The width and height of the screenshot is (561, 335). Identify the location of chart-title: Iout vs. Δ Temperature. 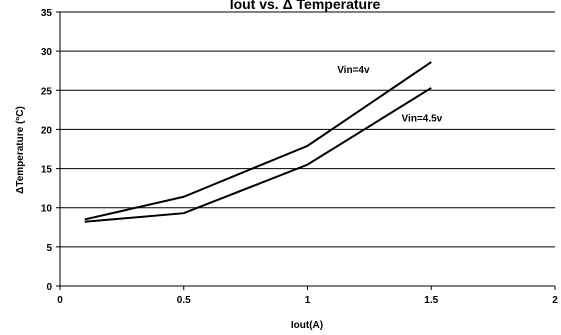
(305, 6).